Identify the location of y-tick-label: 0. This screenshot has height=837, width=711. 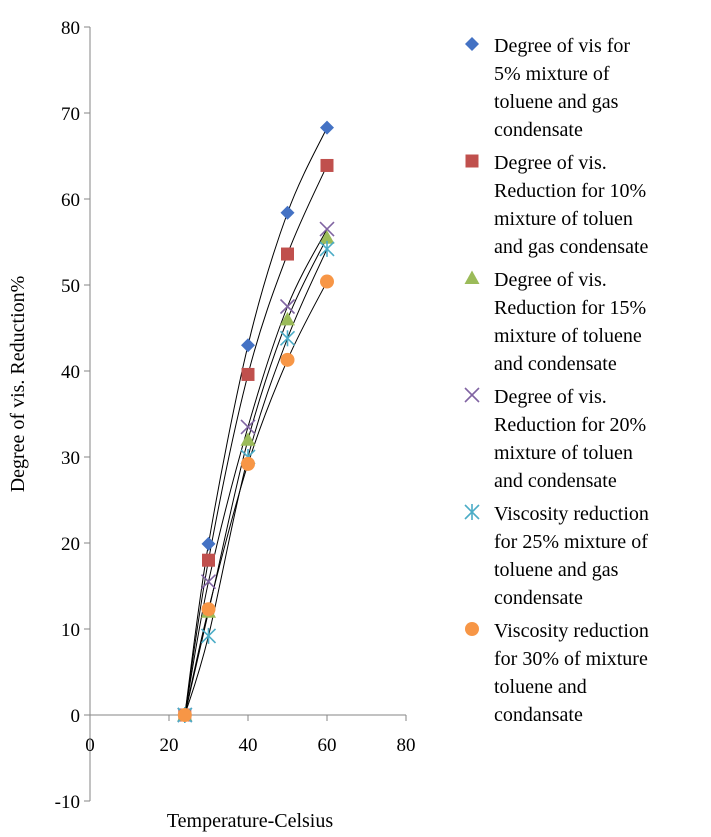
(76, 716).